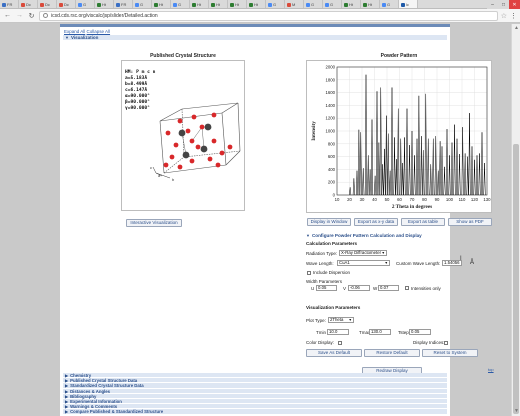  I want to click on color-display-checkbox, so click(340, 343).